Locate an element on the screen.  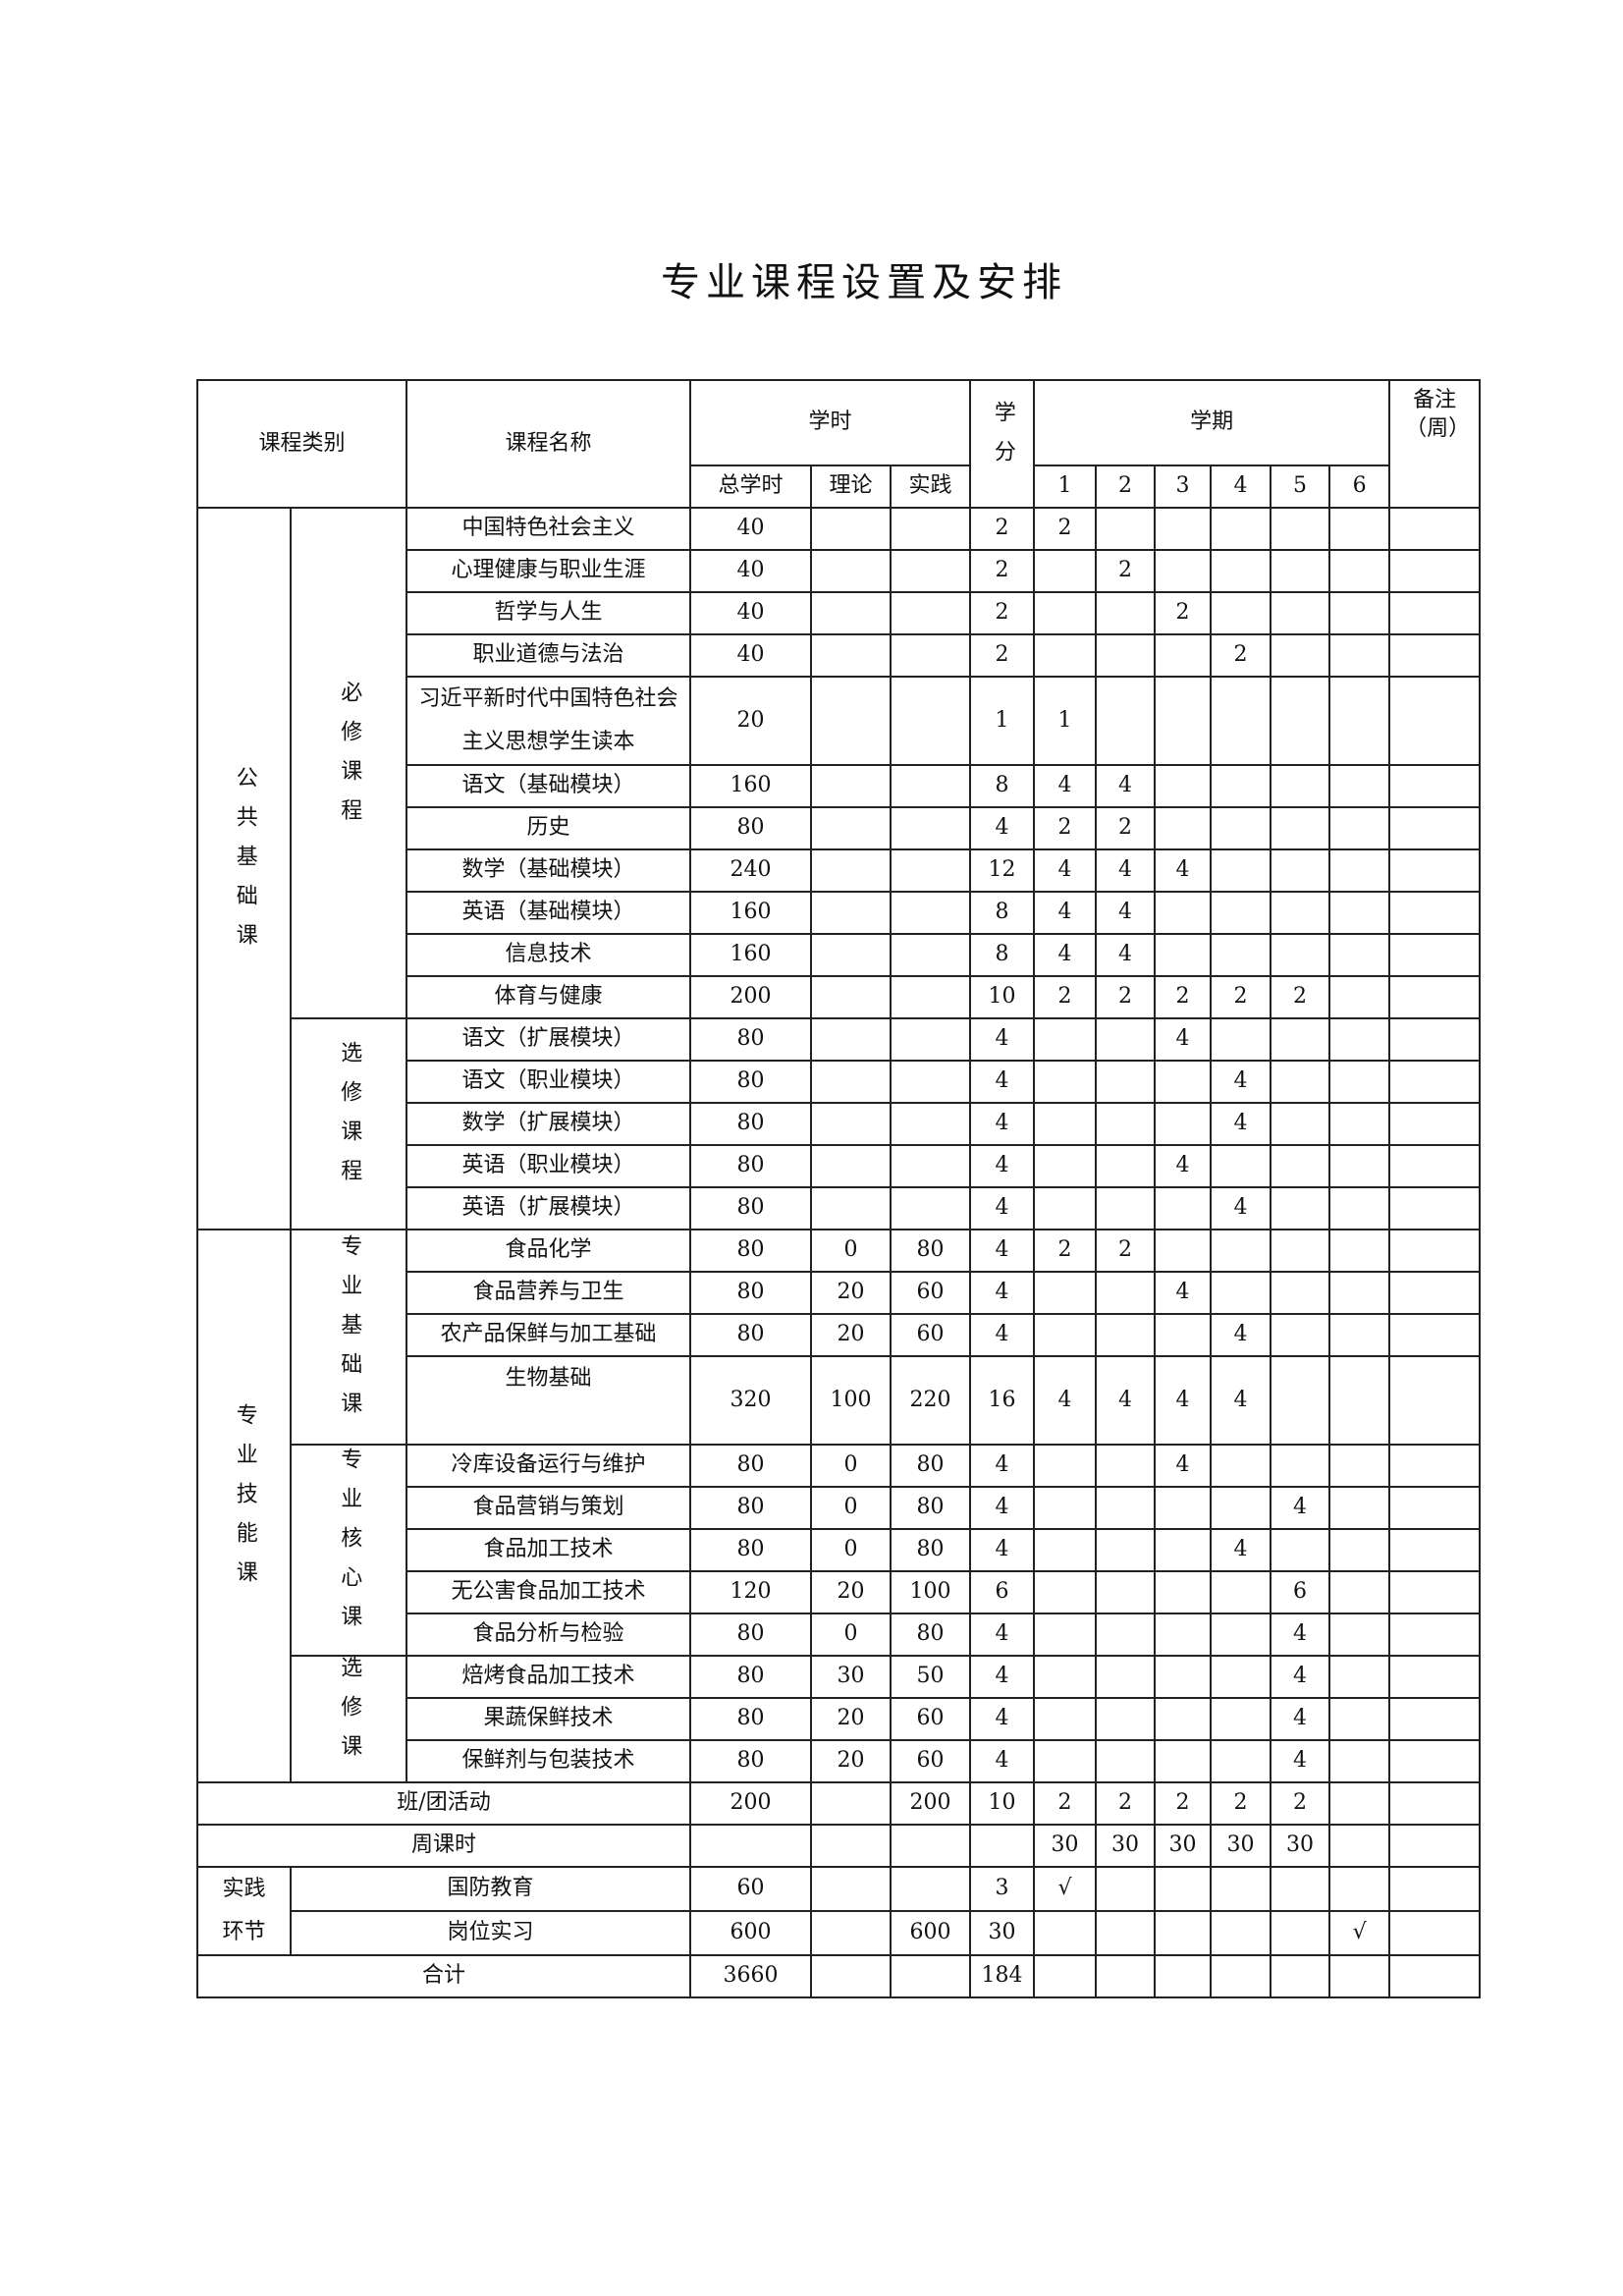
practice-section-label: 实践环节 is located at coordinates (244, 1911).